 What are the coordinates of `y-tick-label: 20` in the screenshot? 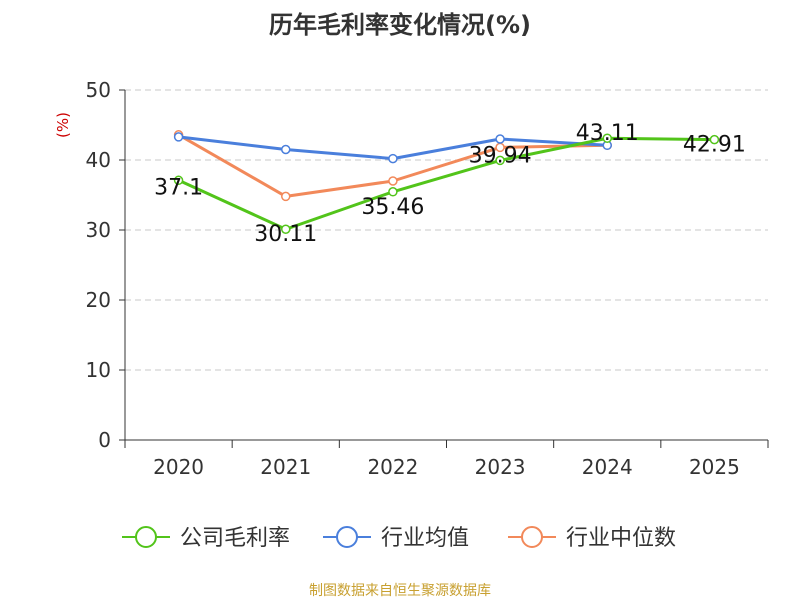 It's located at (98, 300).